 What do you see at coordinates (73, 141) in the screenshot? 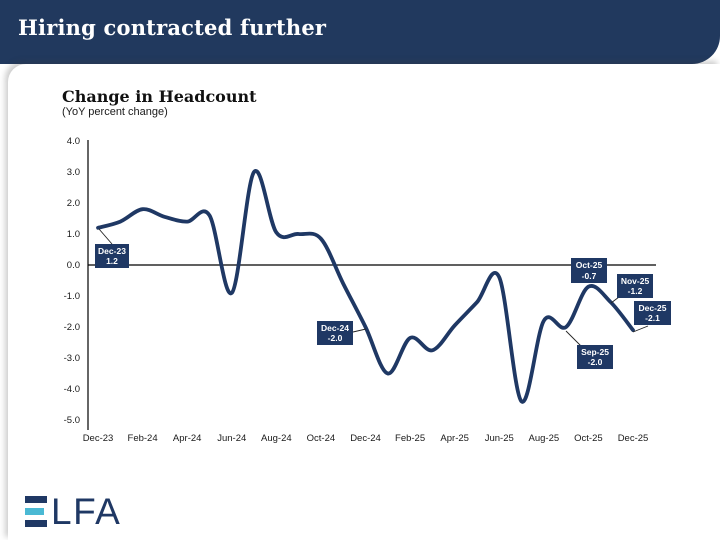
I see `y-tick-label: 4.0` at bounding box center [73, 141].